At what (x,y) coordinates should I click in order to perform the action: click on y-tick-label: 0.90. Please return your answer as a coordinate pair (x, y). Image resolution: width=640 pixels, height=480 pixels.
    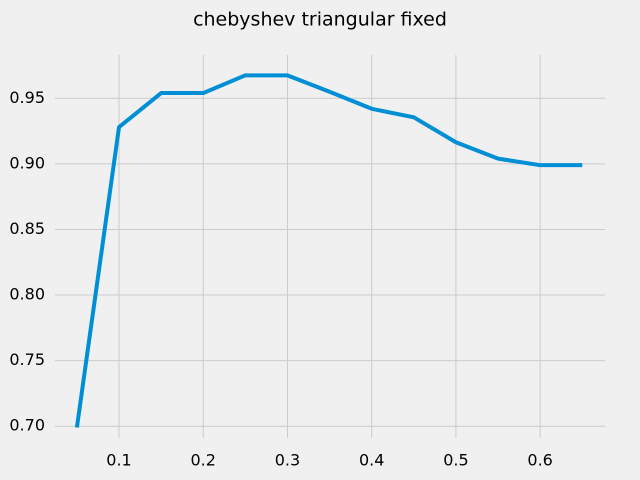
    Looking at the image, I should click on (27, 162).